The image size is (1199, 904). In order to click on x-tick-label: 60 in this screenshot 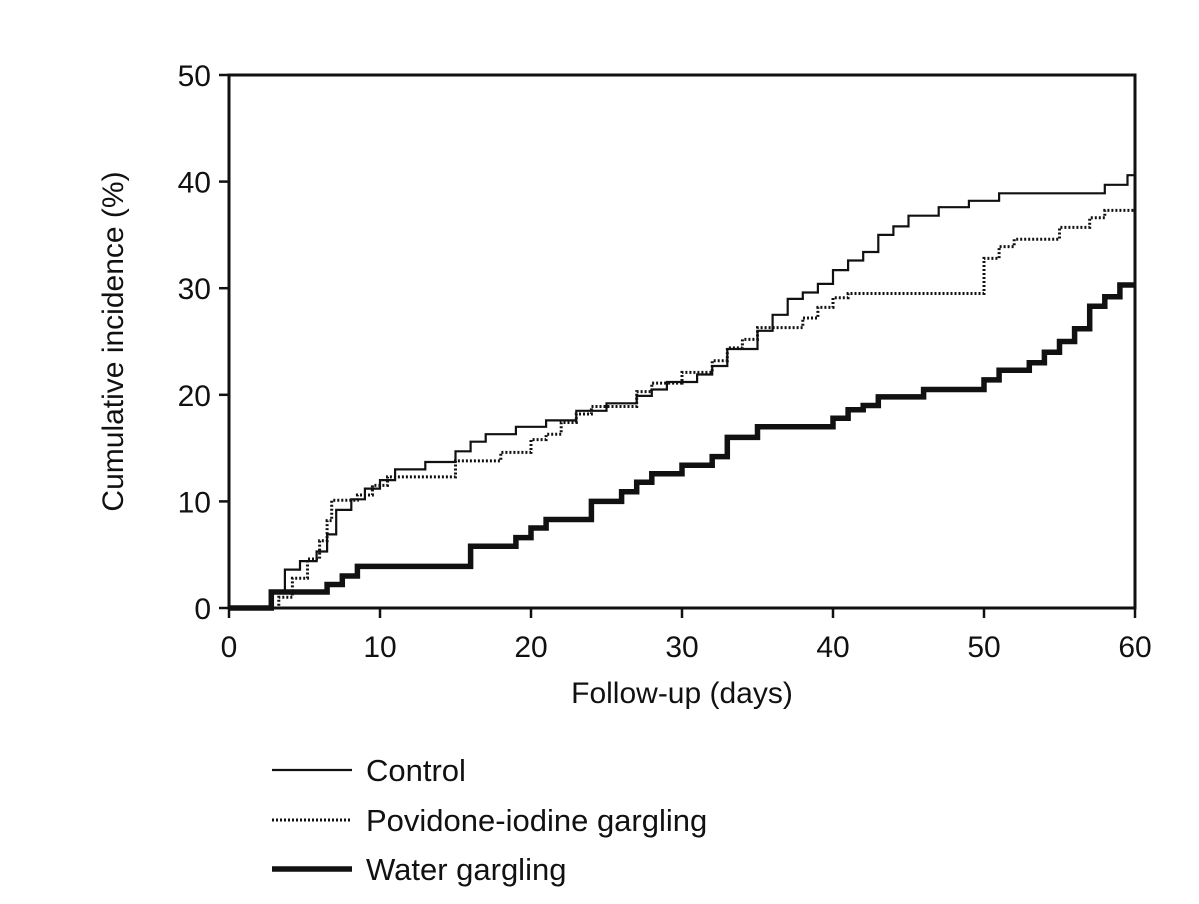, I will do `click(1134, 647)`.